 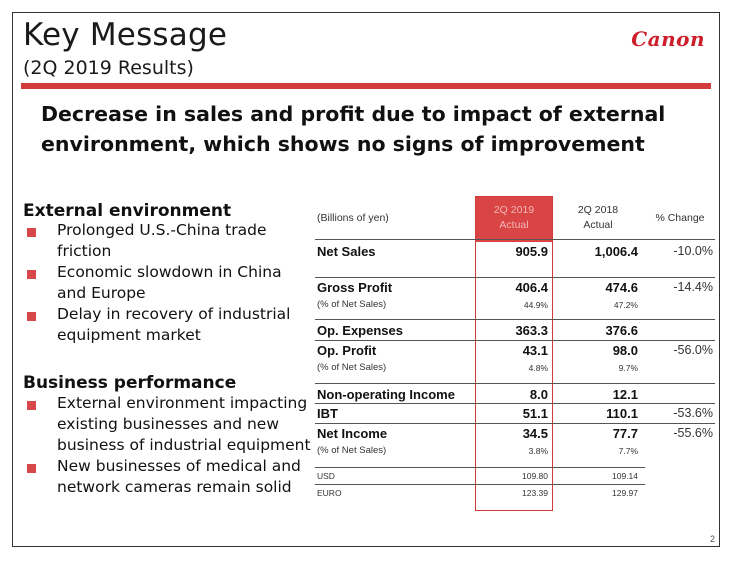 What do you see at coordinates (538, 451) in the screenshot?
I see `cell-2019: 3.8%` at bounding box center [538, 451].